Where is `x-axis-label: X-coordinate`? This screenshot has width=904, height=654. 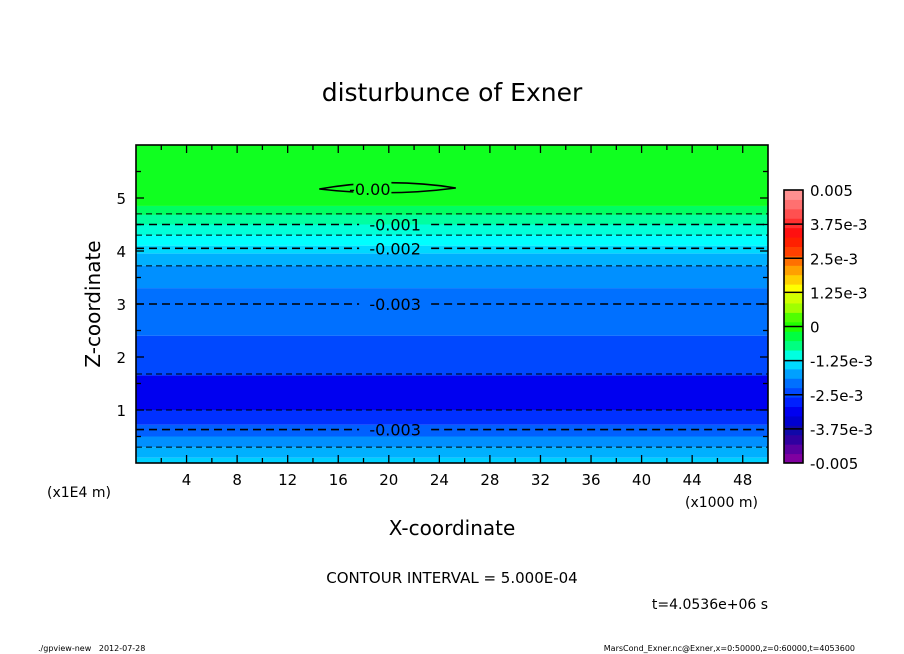 x-axis-label: X-coordinate is located at coordinates (452, 528).